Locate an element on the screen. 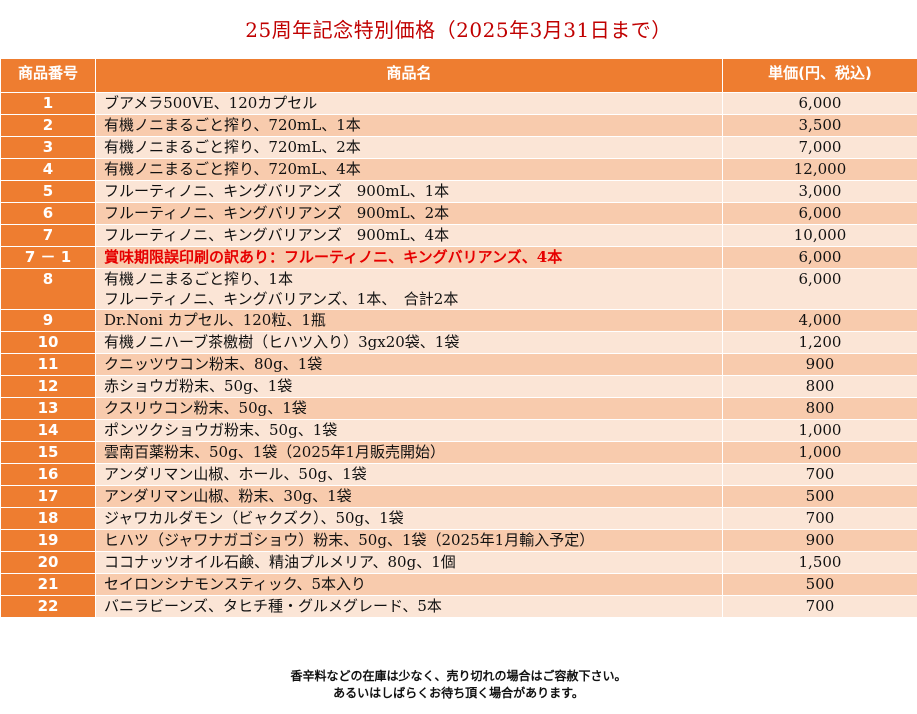 This screenshot has width=917, height=714. product-name: アンダリマン山椒、粉末、30g、1袋 is located at coordinates (409, 496).